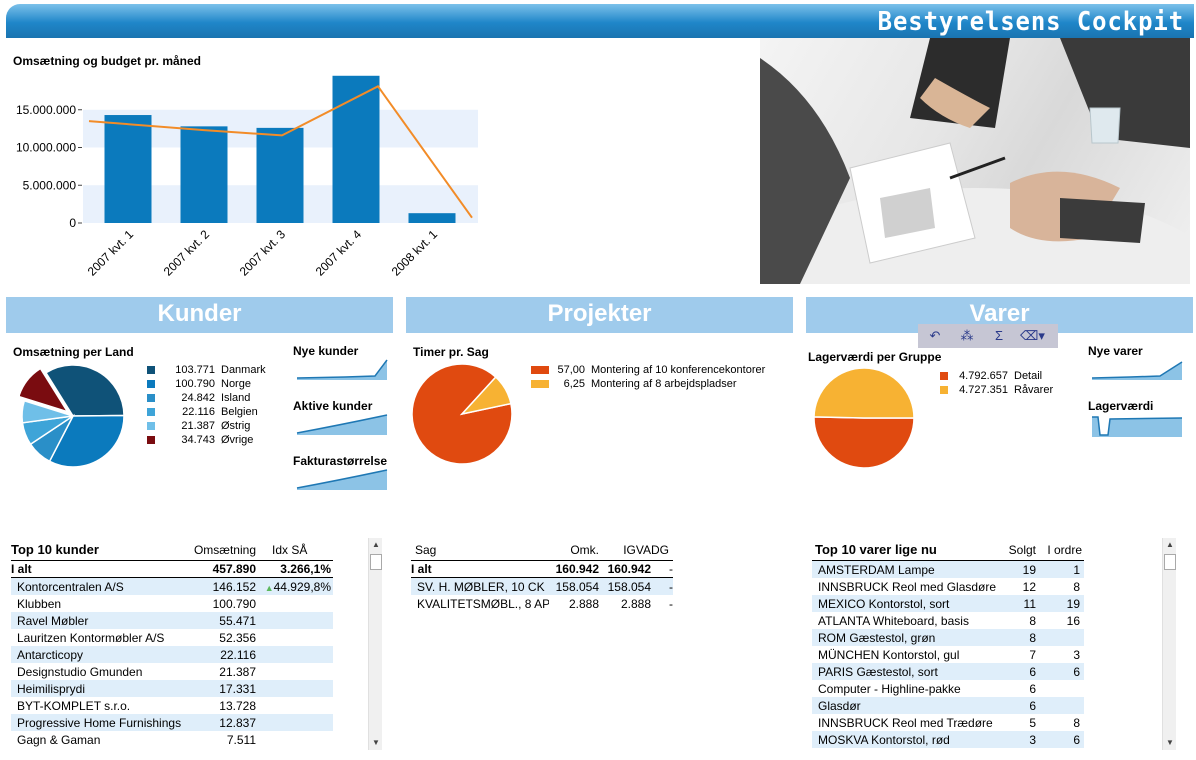  Describe the element at coordinates (948, 603) in the screenshot. I see `table-row: MEXICO Kontorstol, sort 11 19` at that location.